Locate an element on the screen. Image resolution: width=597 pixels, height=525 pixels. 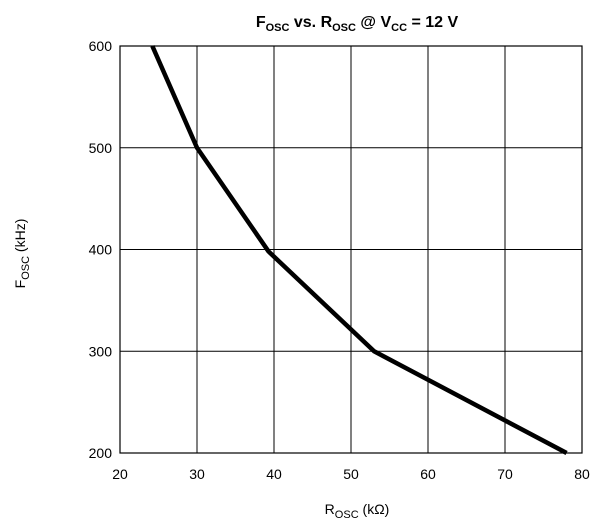
chart-title-text-part: F is located at coordinates (261, 22).